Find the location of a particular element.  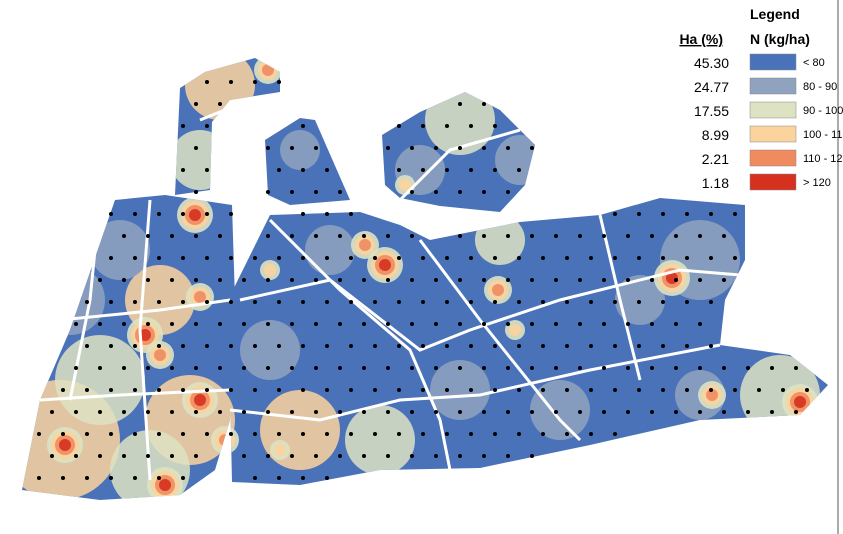

street is located at coordinates (360, 344).